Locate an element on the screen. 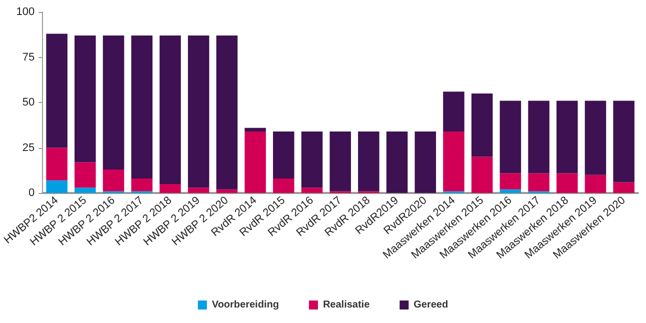  y-tick-label: 0 is located at coordinates (31, 193).